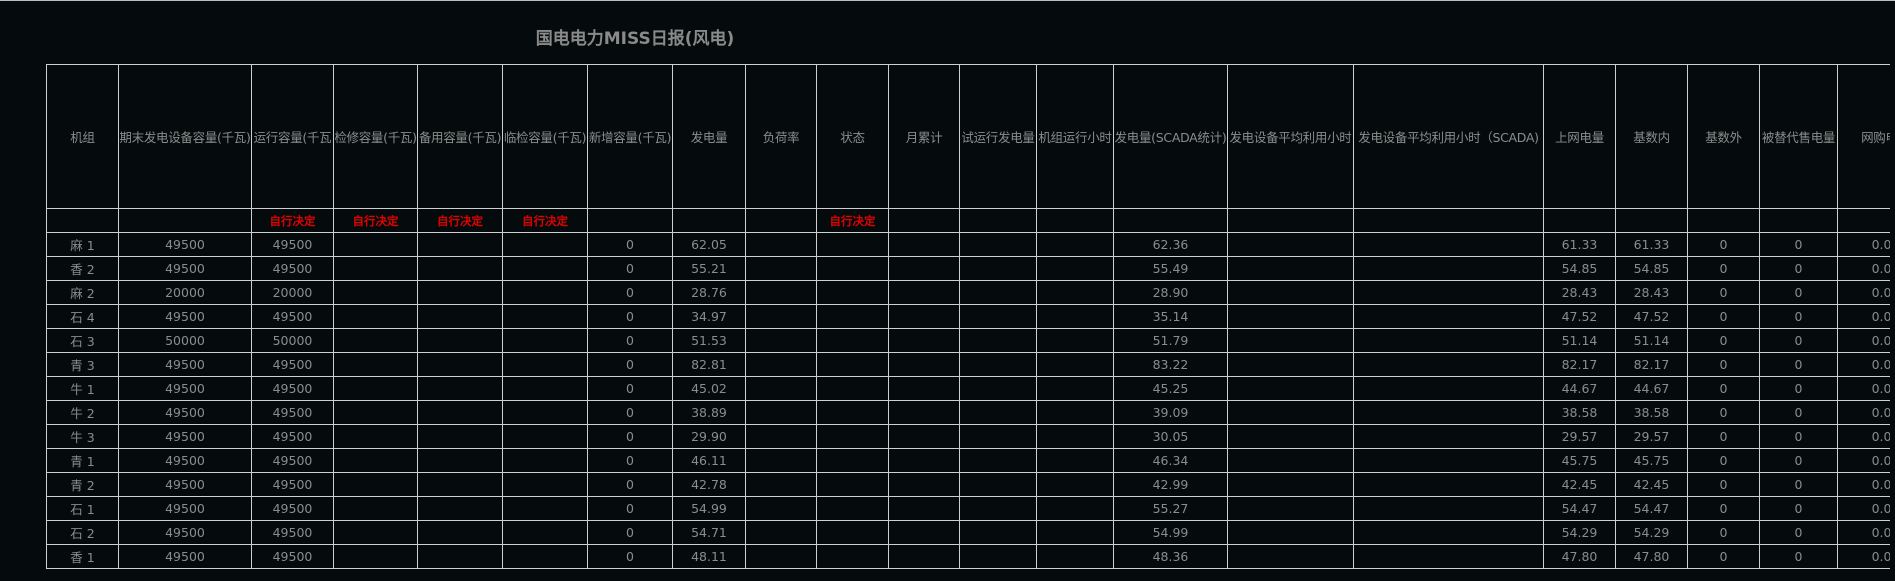 This screenshot has width=1895, height=581. I want to click on table-cell: 45.02, so click(709, 388).